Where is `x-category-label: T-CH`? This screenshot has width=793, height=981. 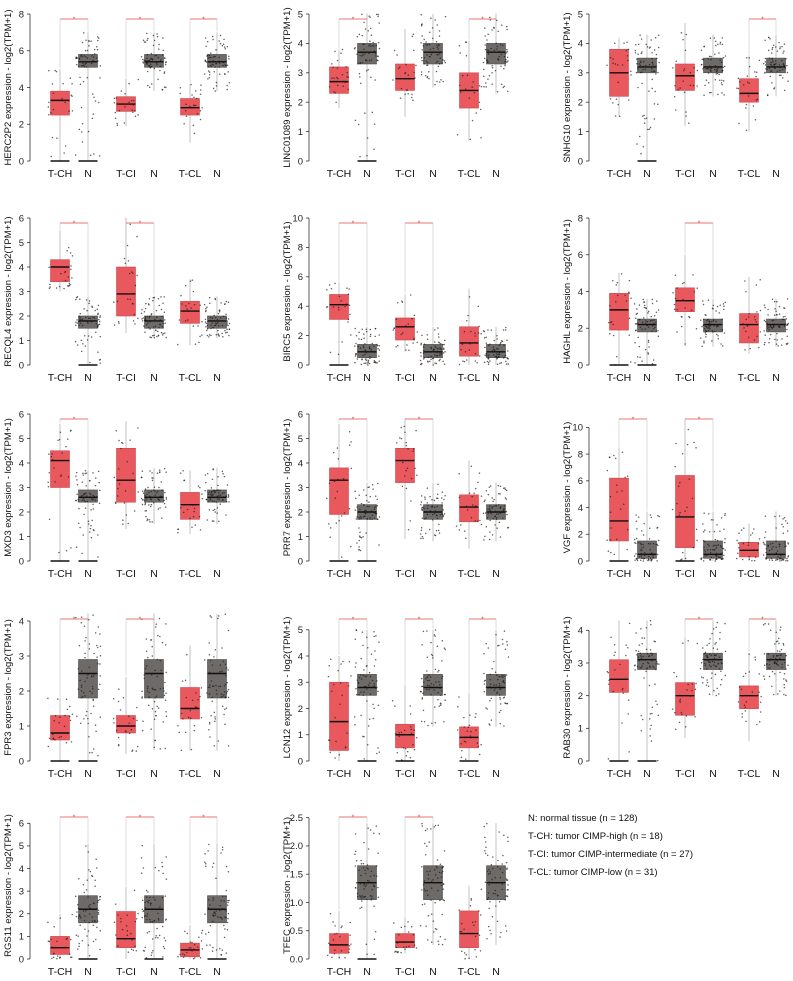
x-category-label: T-CH is located at coordinates (619, 774).